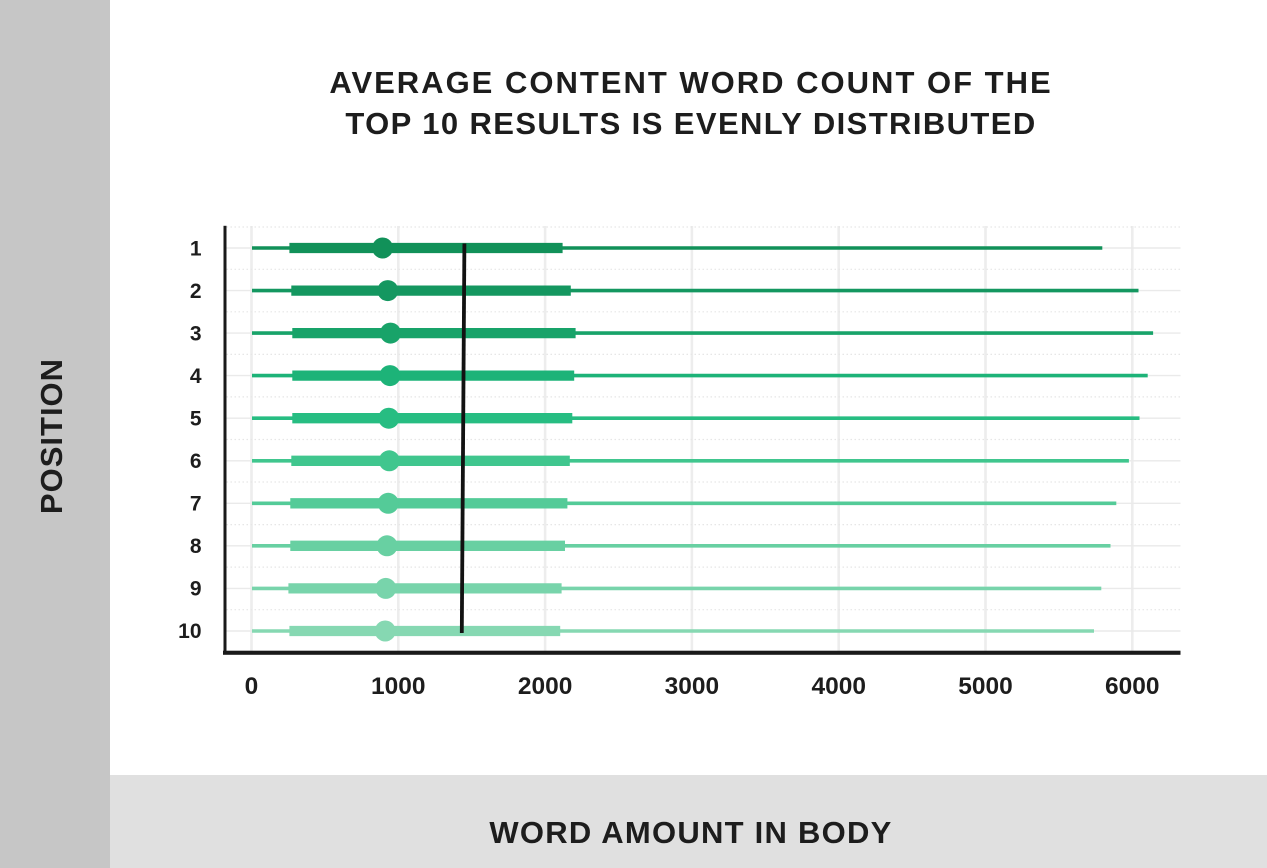  What do you see at coordinates (196, 504) in the screenshot?
I see `svg-text: 7` at bounding box center [196, 504].